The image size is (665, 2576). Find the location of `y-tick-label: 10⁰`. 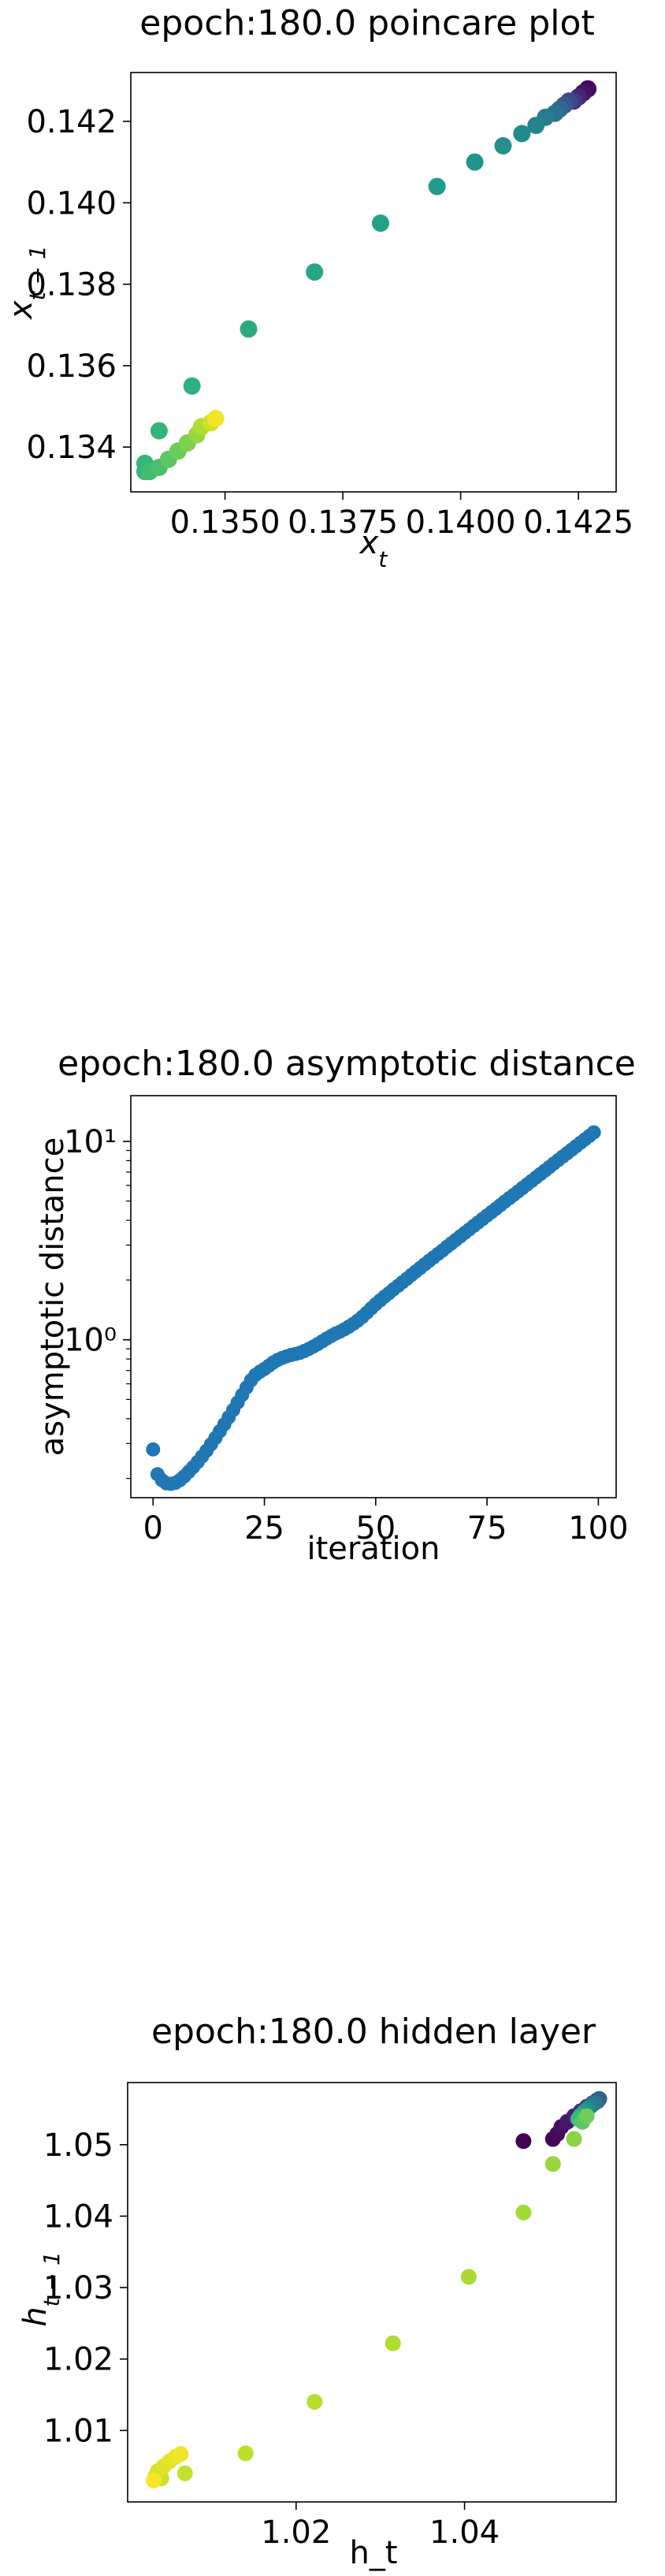

y-tick-label: 10⁰ is located at coordinates (90, 1341).